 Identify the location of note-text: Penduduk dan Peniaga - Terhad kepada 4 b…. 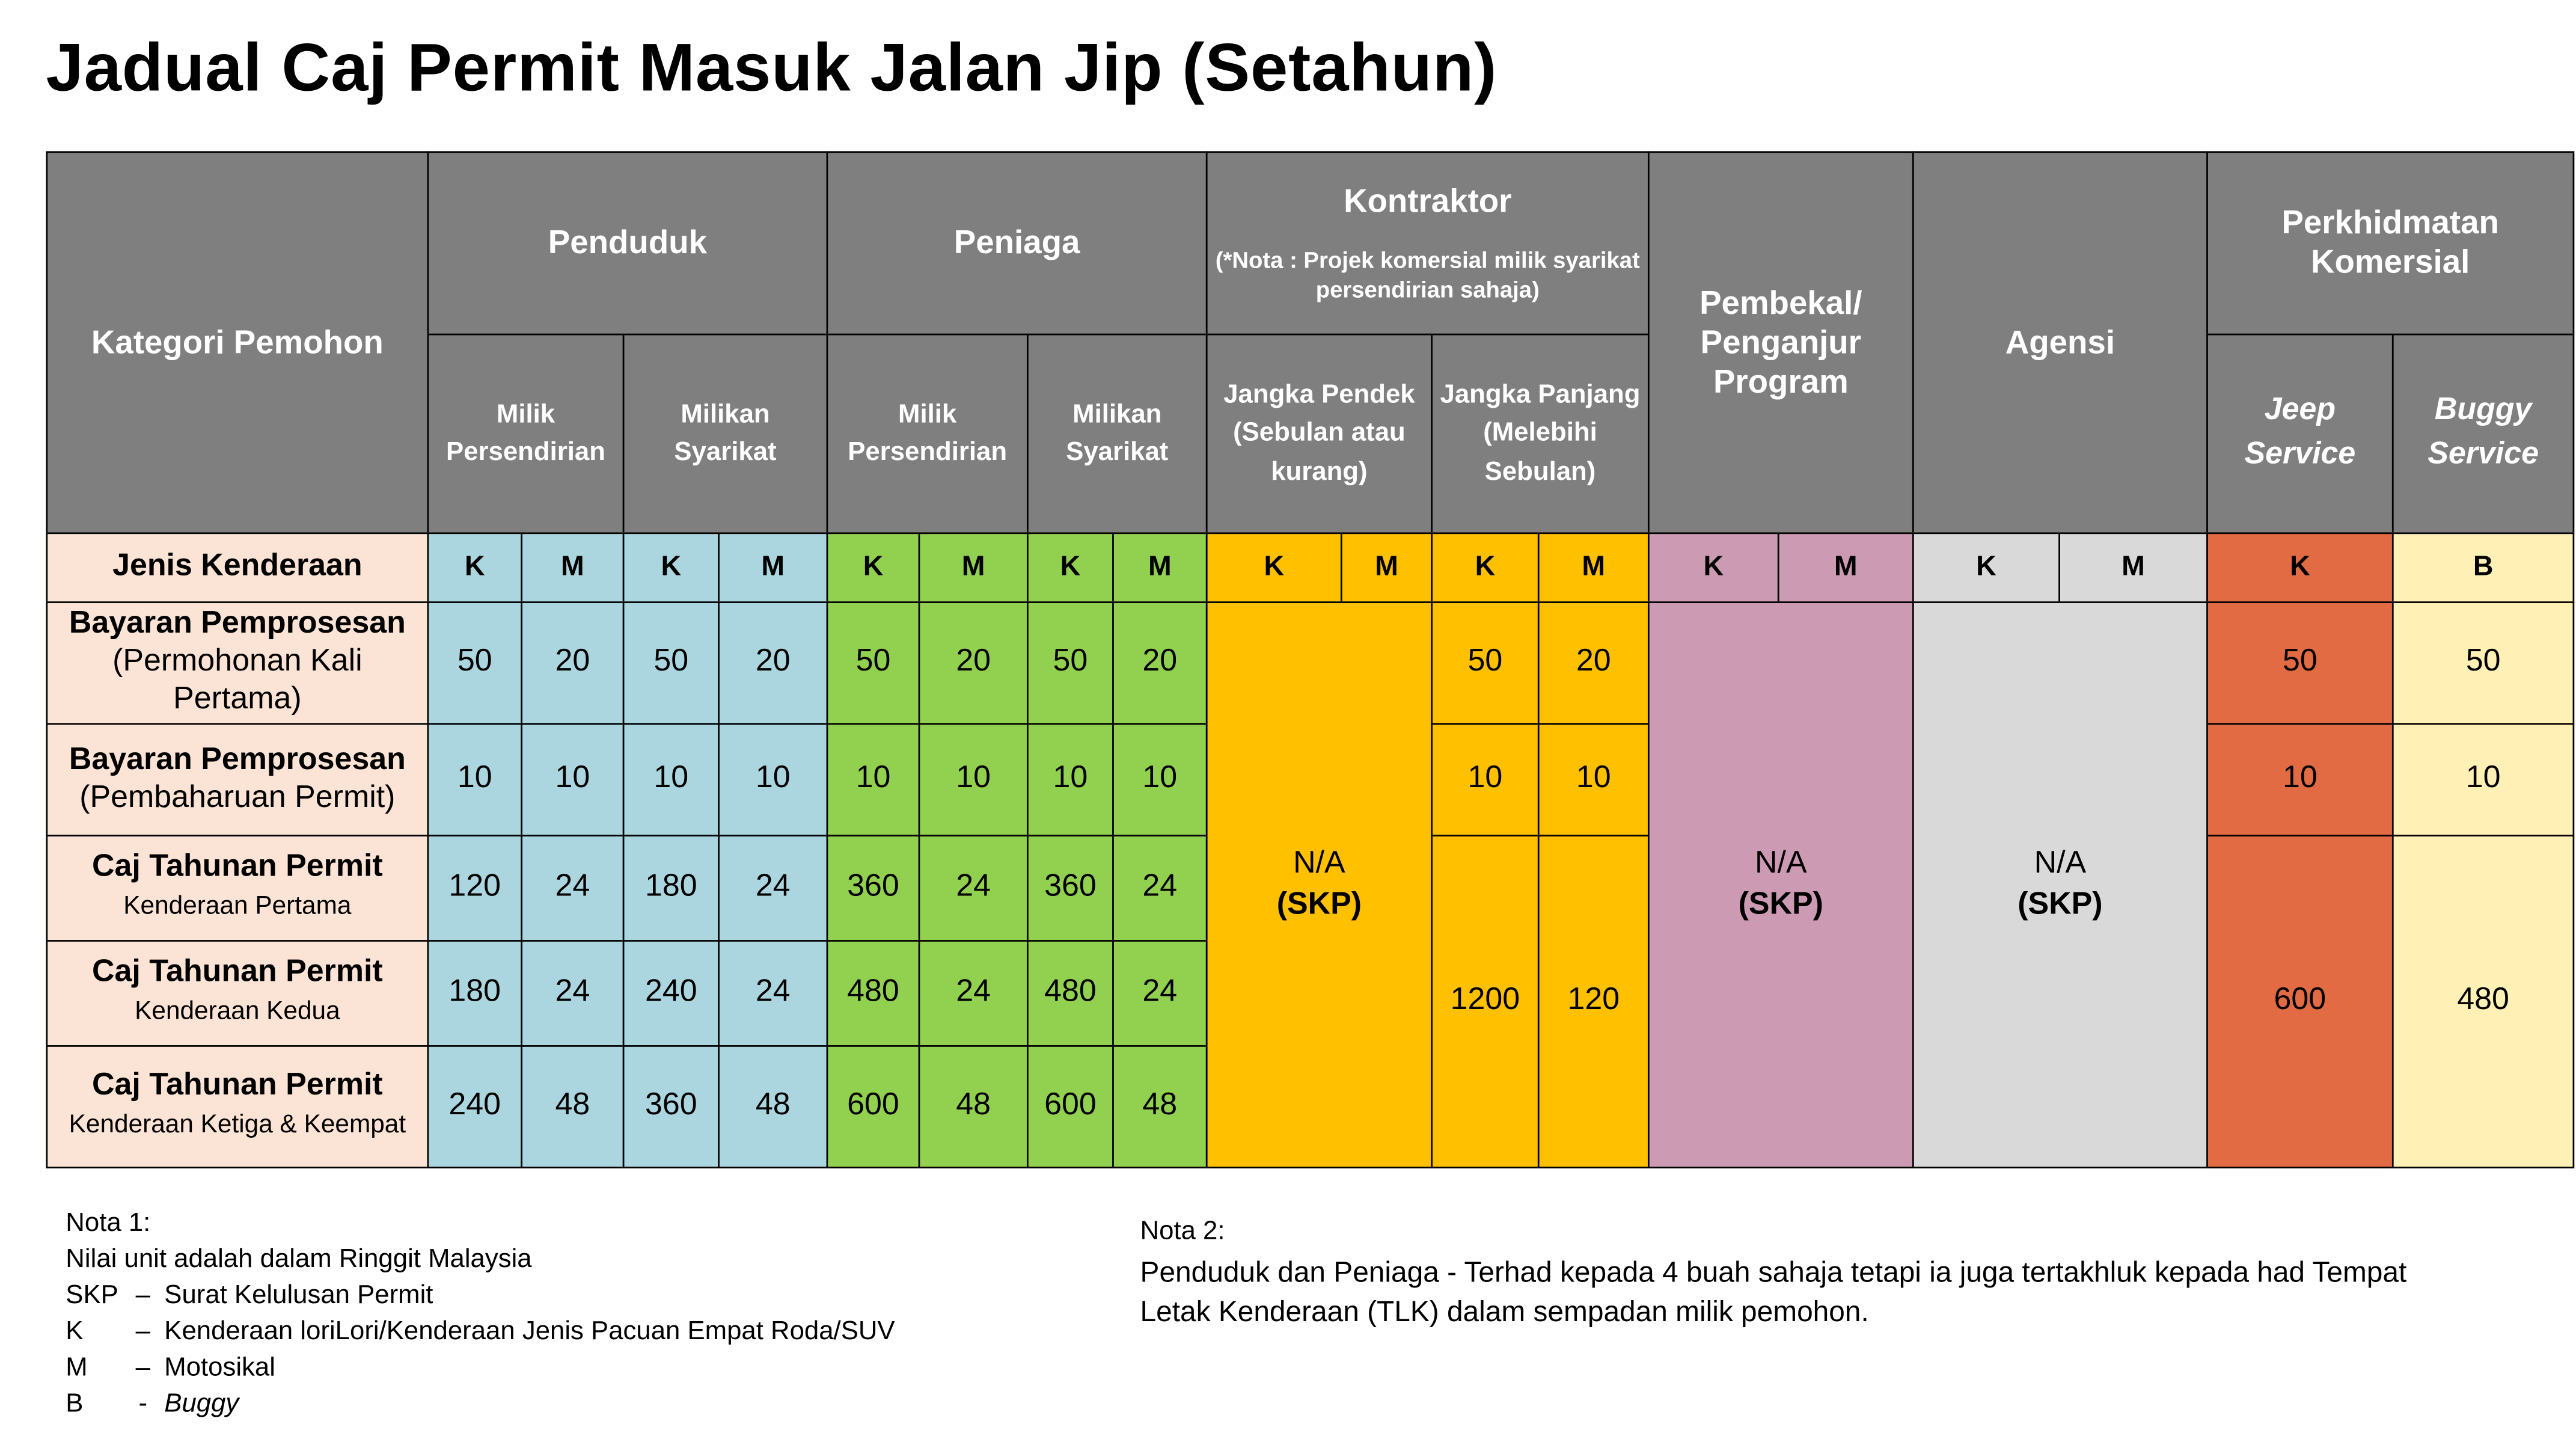
(1773, 1292).